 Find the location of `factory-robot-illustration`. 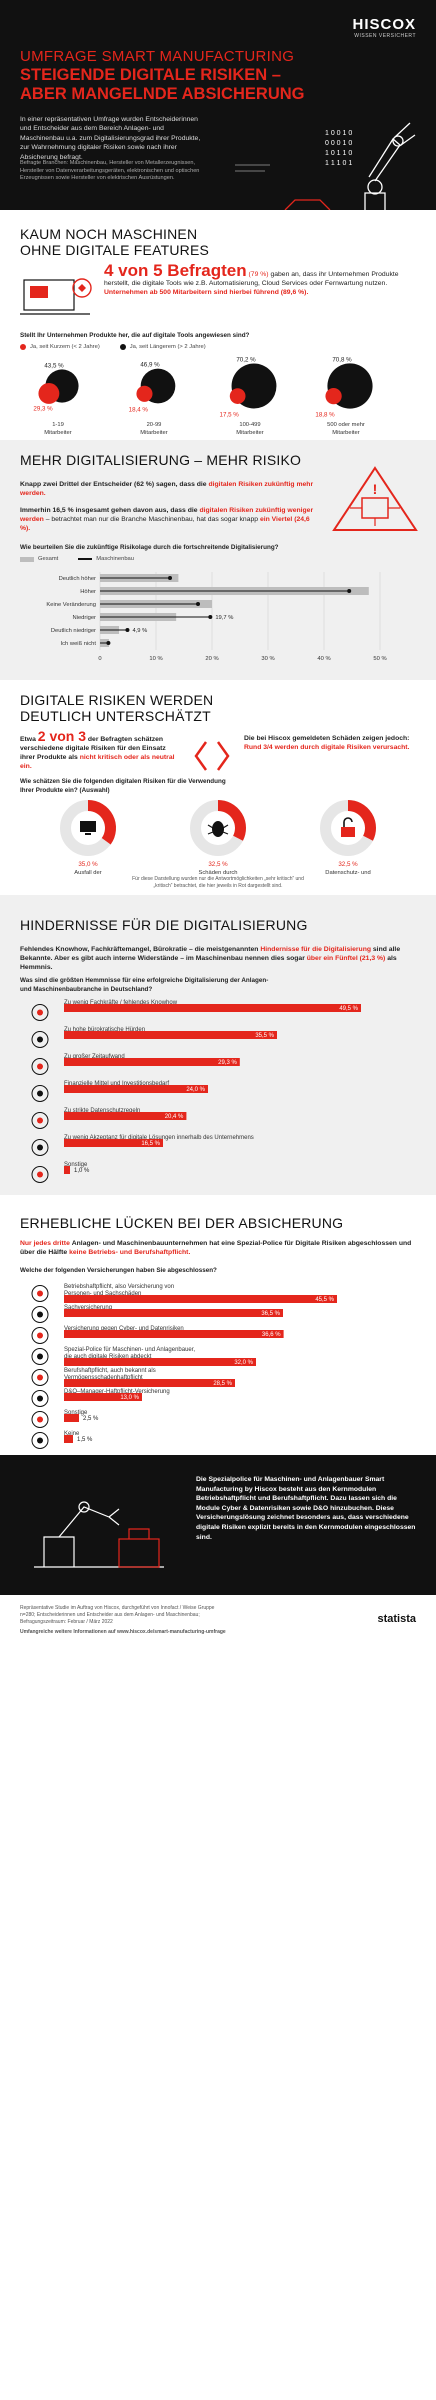

factory-robot-illustration is located at coordinates (99, 1534).